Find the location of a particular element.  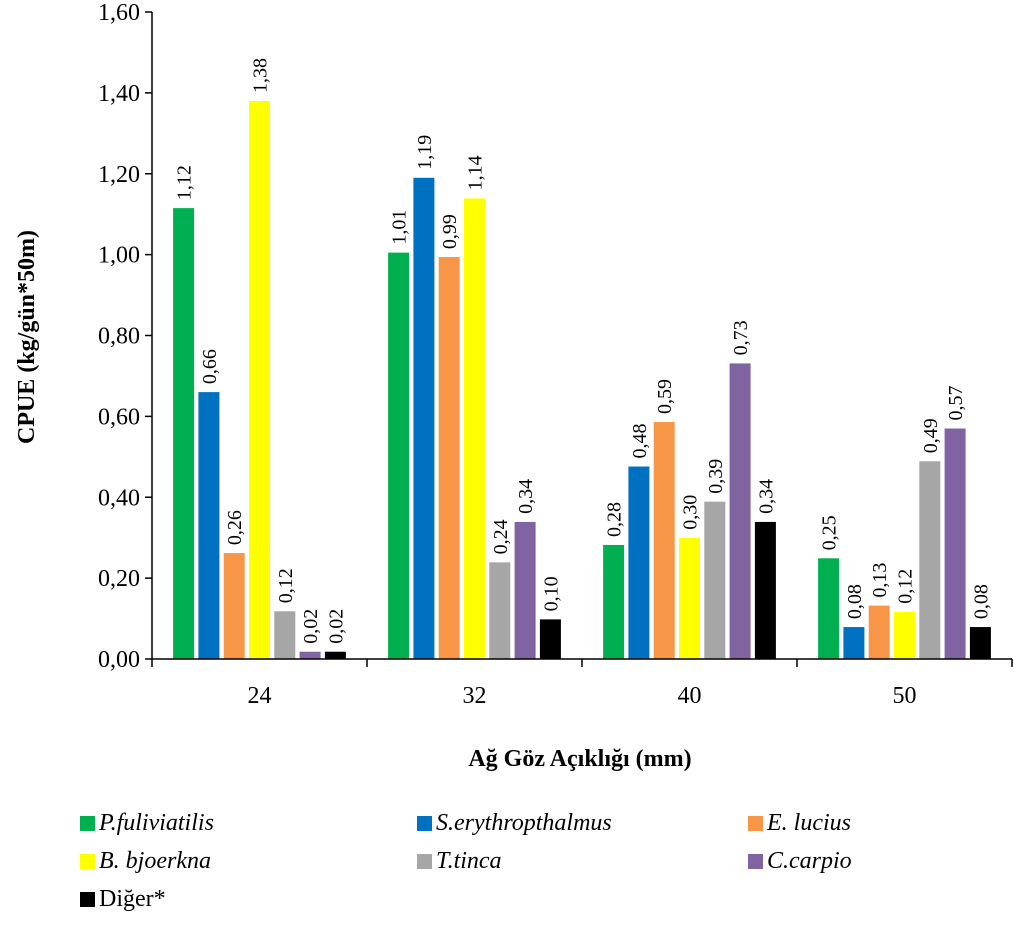

legend-label: P.fuliviatilis is located at coordinates (156, 823).